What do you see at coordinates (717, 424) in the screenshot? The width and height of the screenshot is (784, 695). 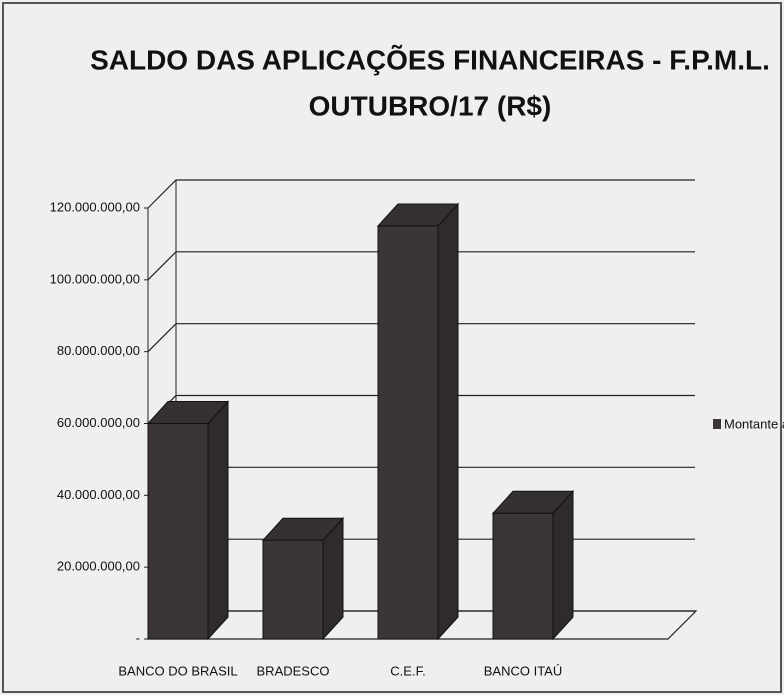 I see `legend-swatch` at bounding box center [717, 424].